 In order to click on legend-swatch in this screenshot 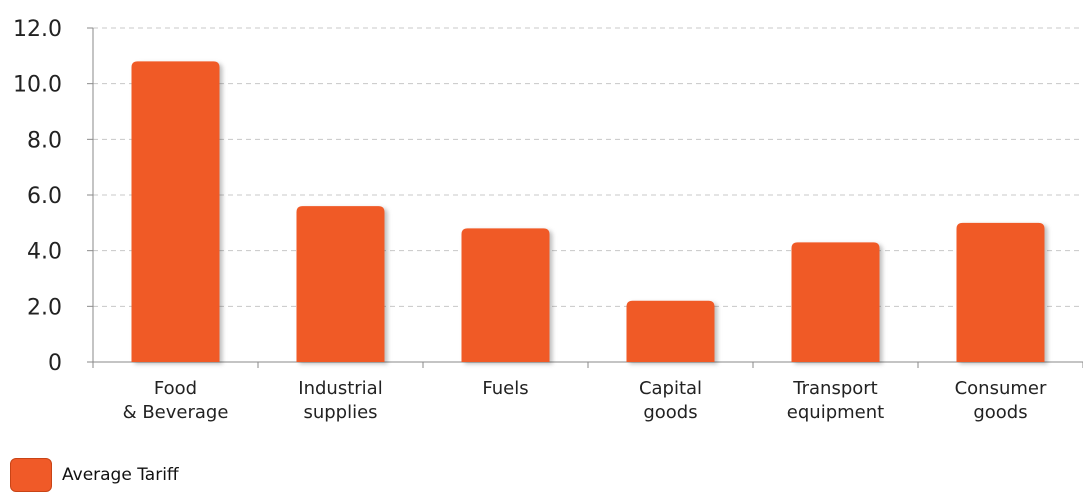, I will do `click(31, 475)`.